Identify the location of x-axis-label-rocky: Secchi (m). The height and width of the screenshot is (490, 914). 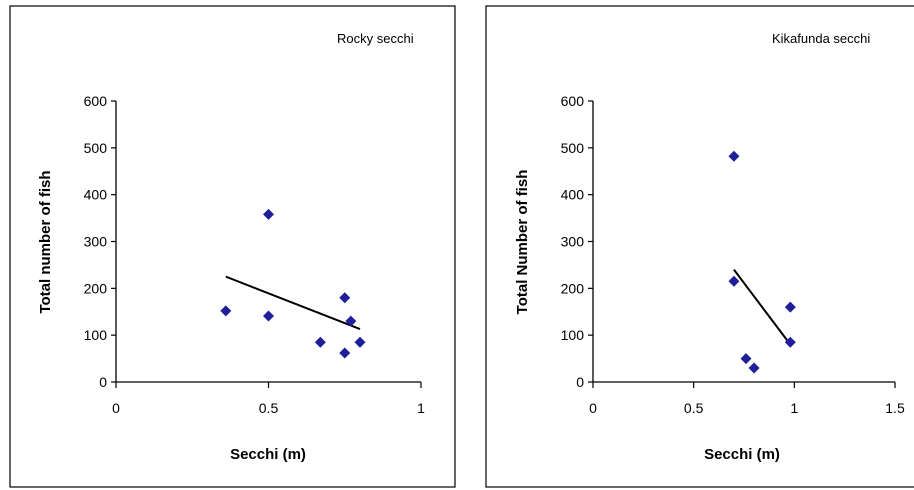
(268, 454).